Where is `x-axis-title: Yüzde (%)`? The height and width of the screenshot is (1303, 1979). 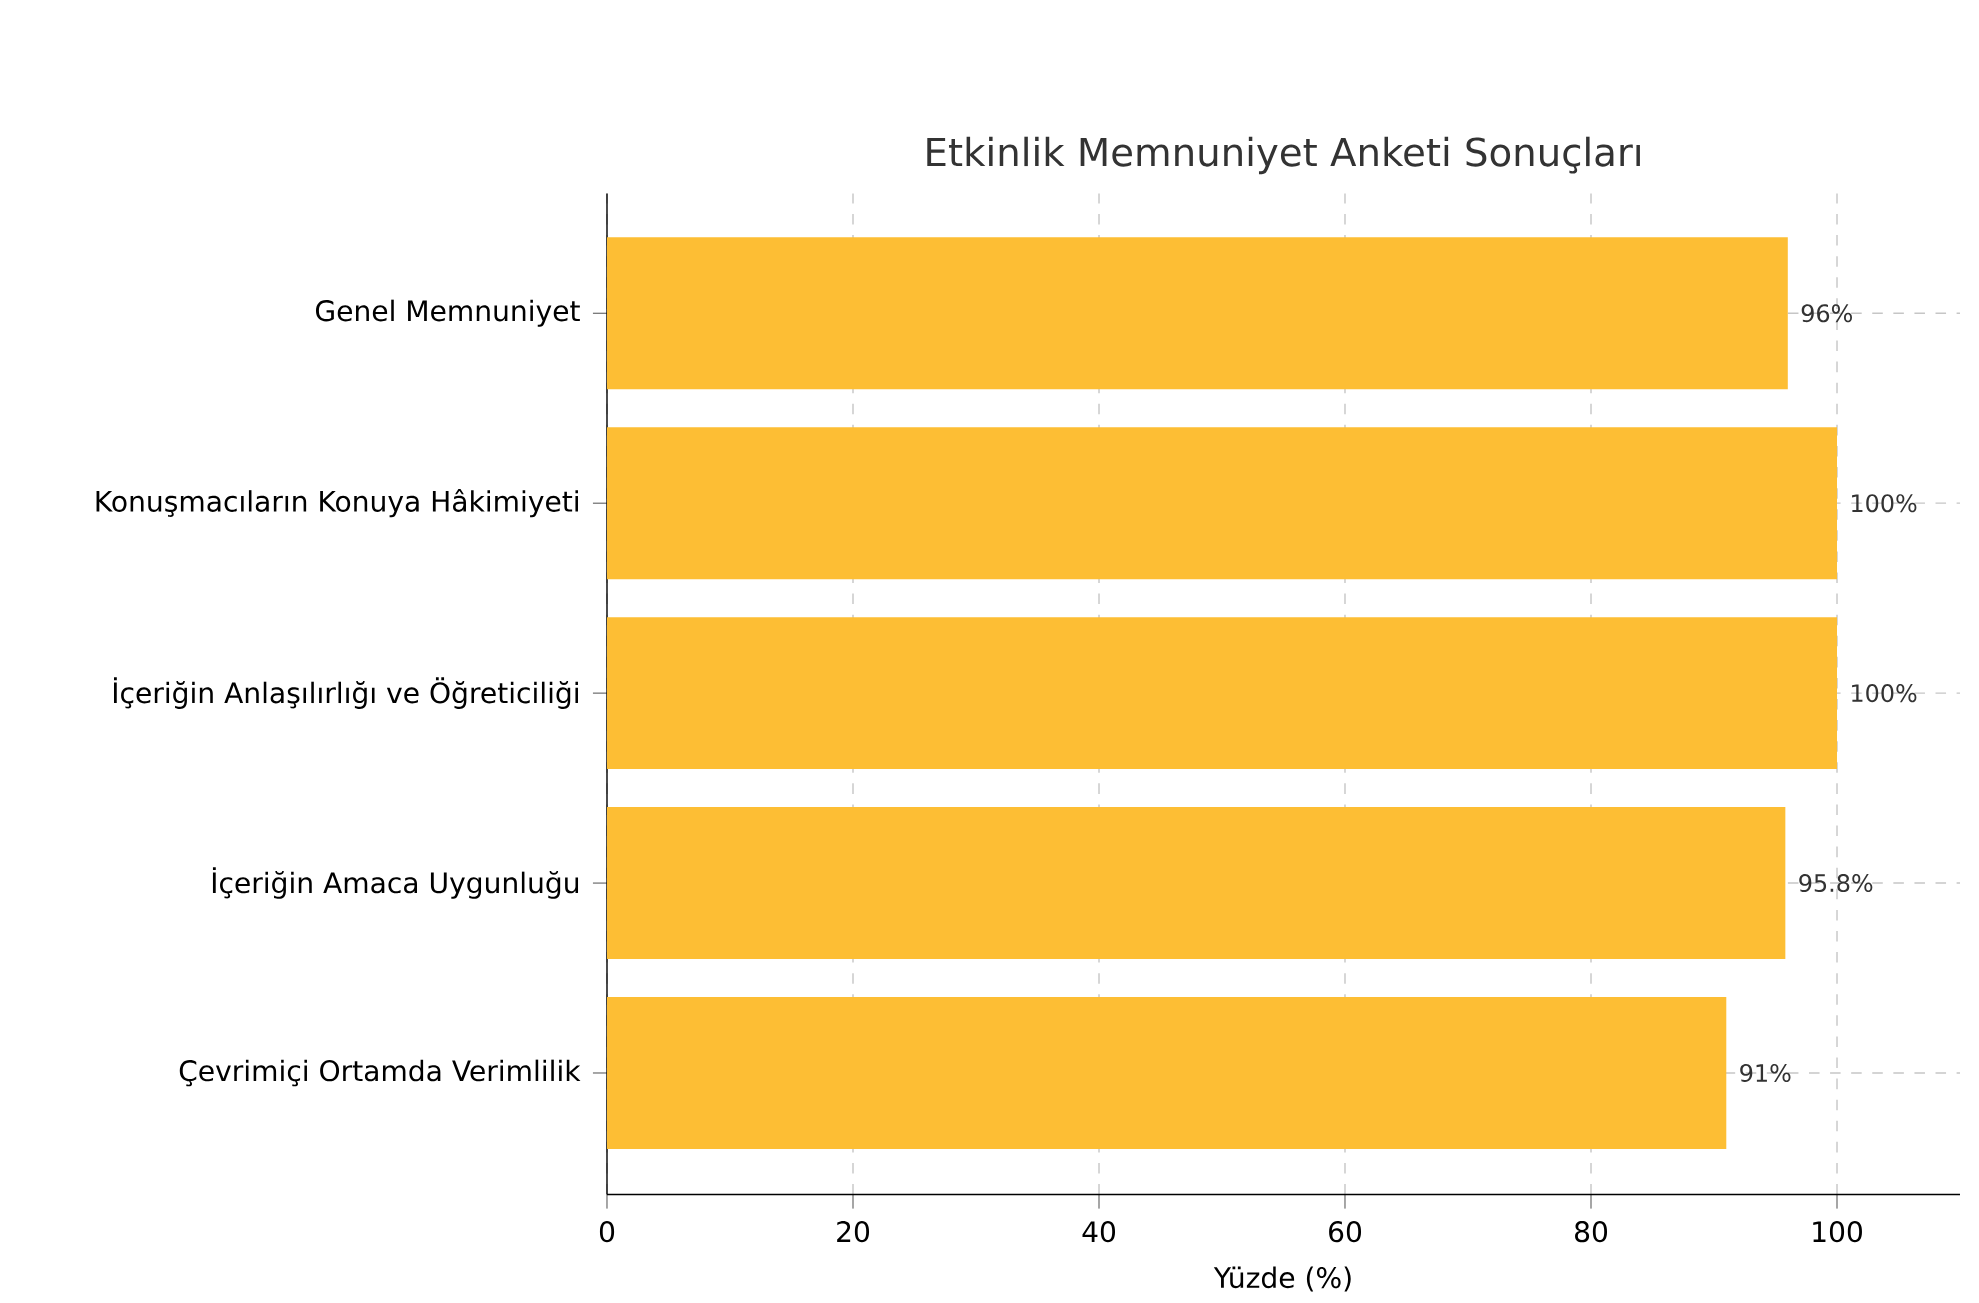 x-axis-title: Yüzde (%) is located at coordinates (1282, 1279).